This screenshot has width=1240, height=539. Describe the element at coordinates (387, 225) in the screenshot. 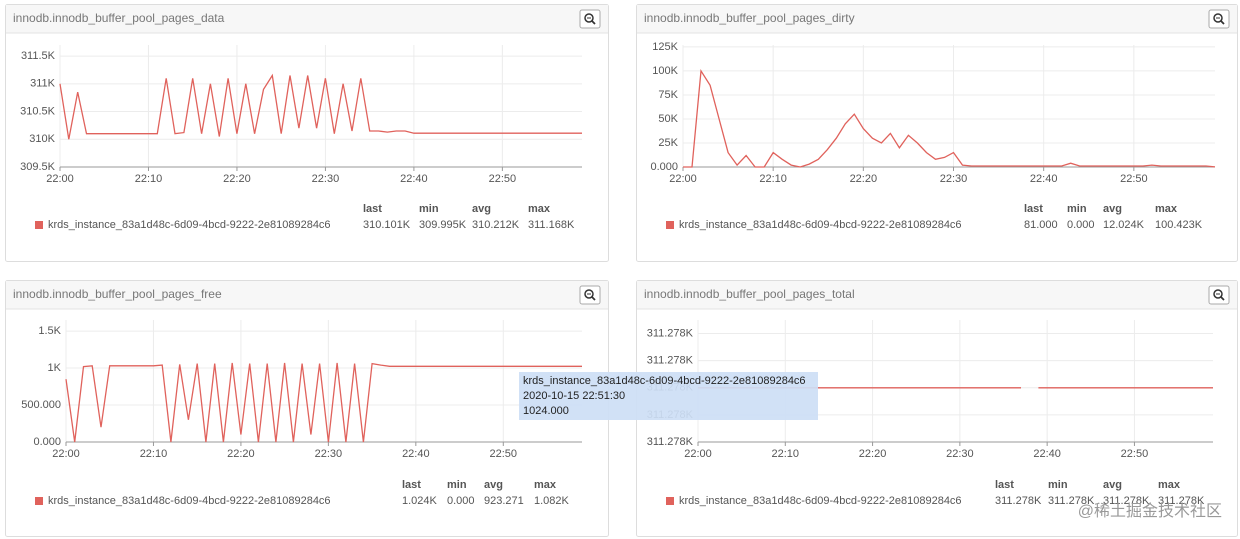

I see `legend-stat: 310.101K` at that location.